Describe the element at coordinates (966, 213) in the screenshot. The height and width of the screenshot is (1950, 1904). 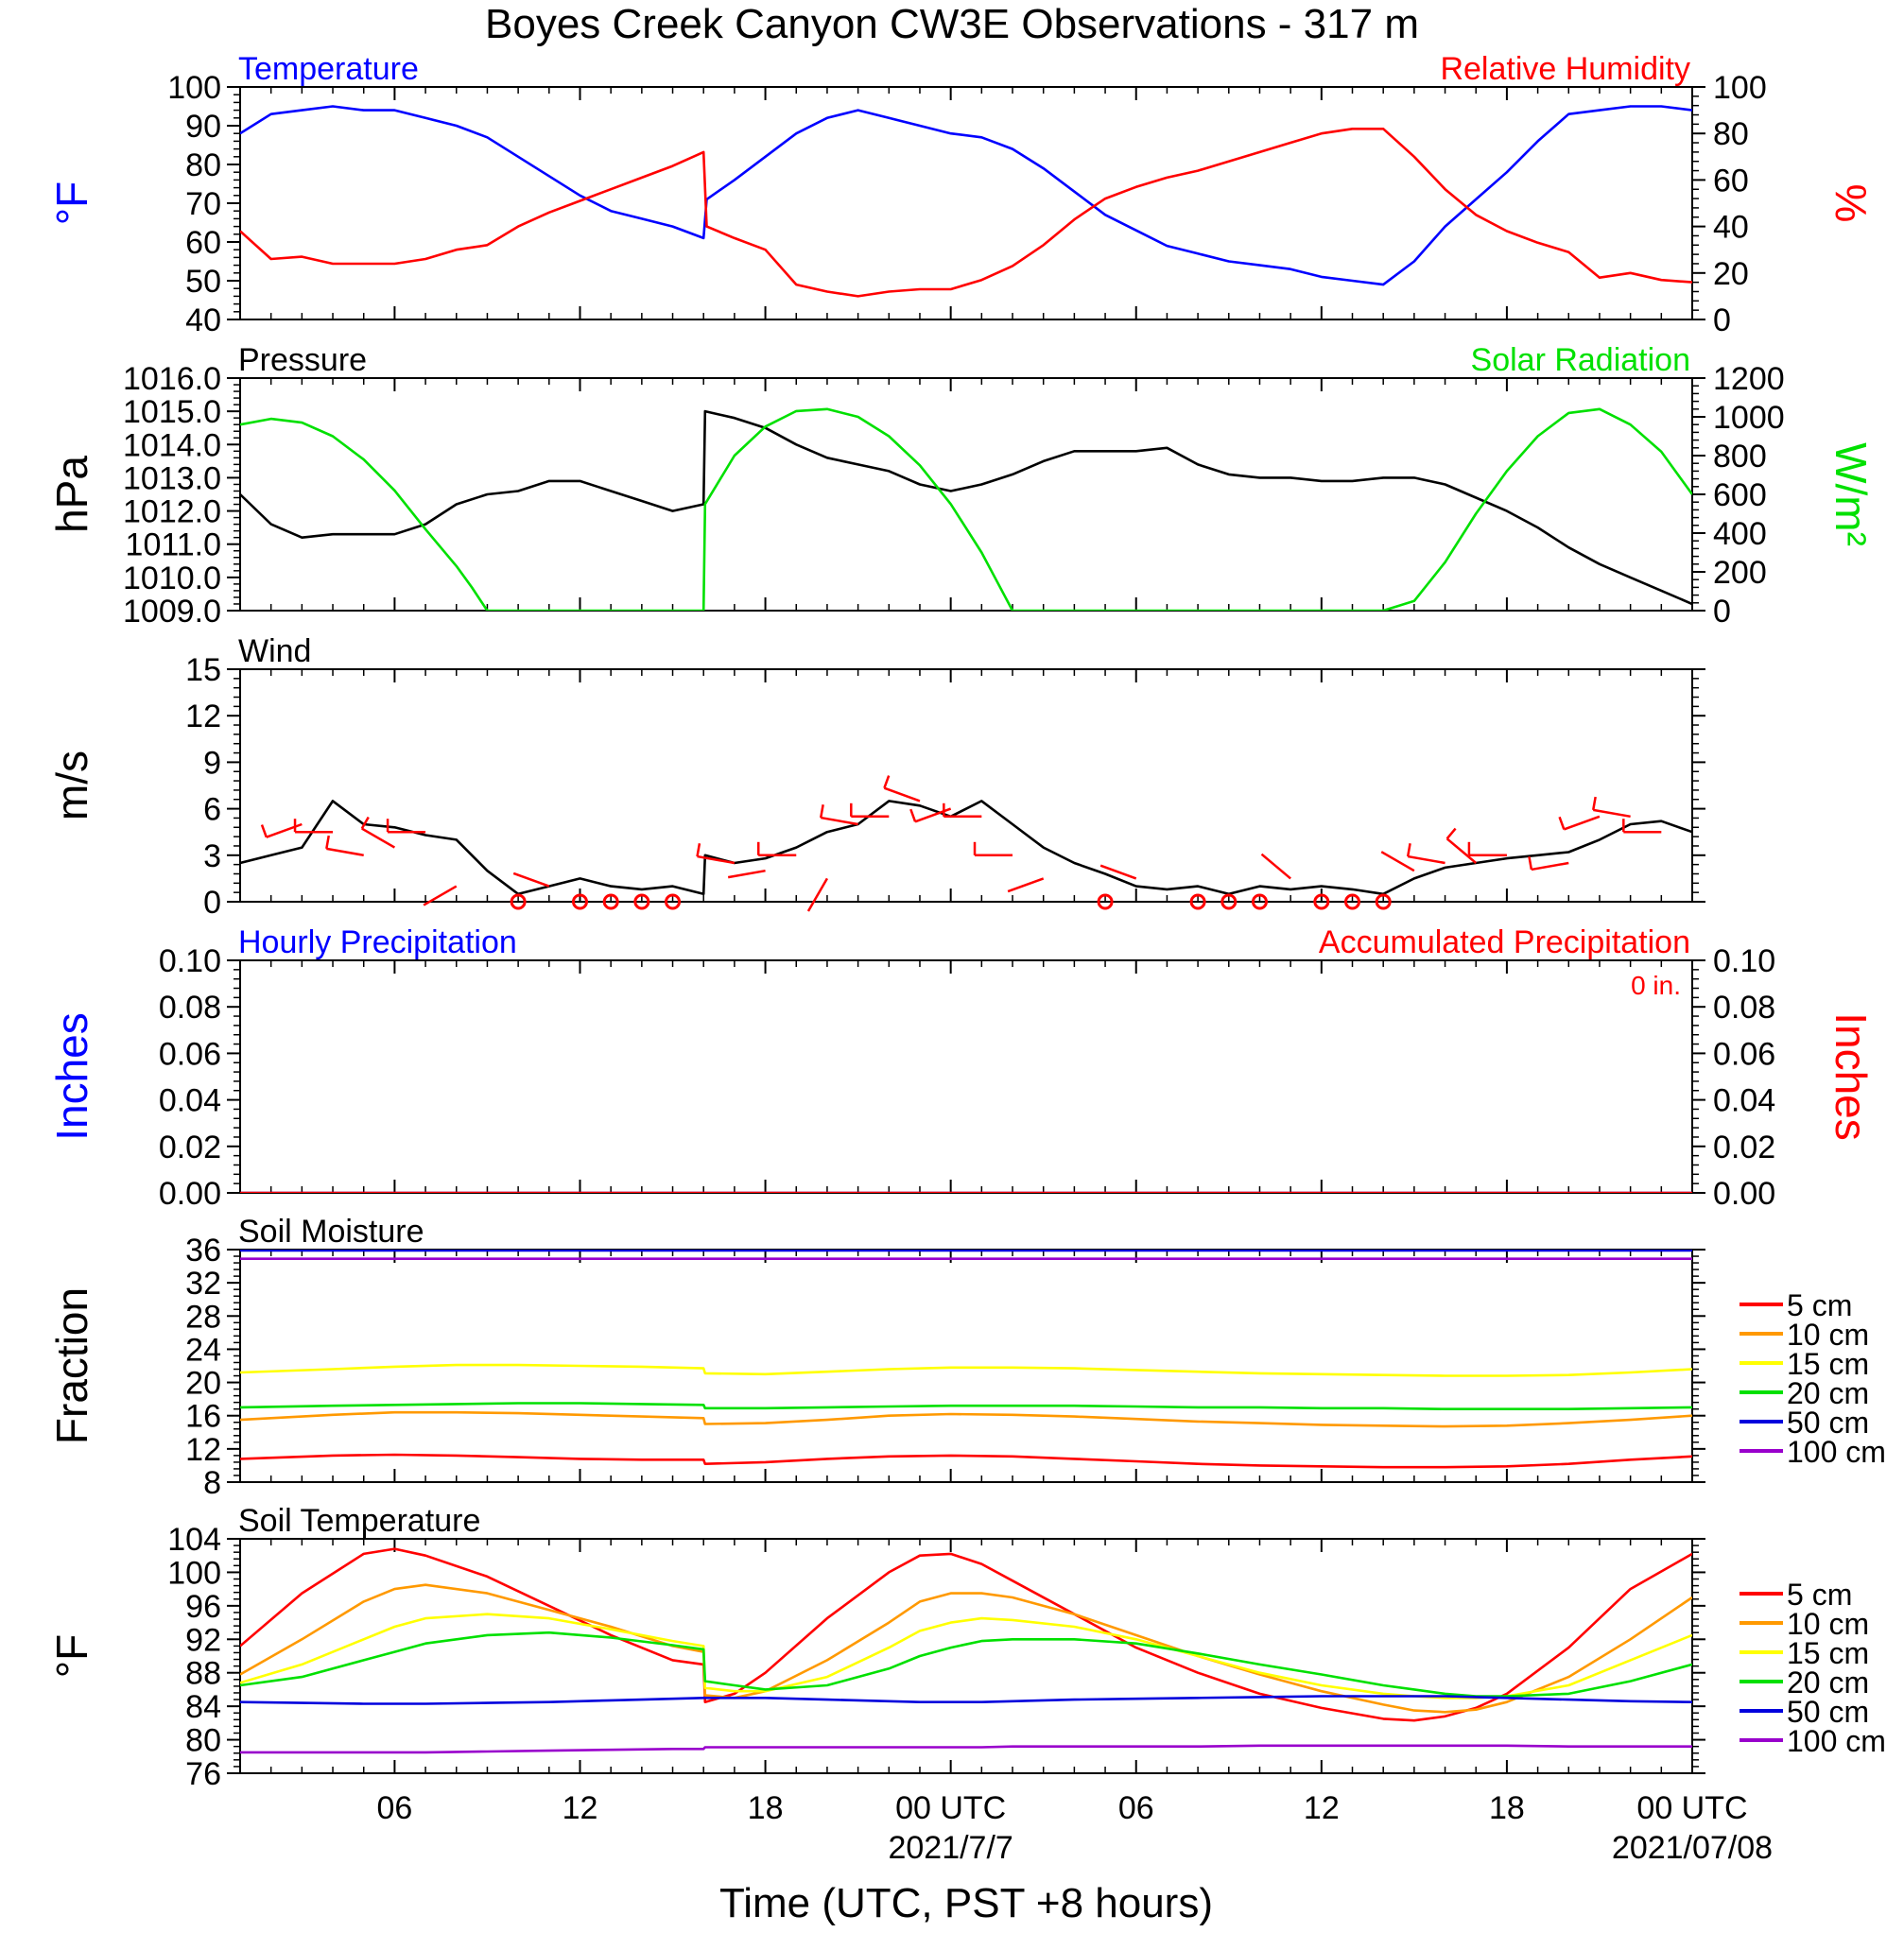
I see `series-line-relative-humidity` at that location.